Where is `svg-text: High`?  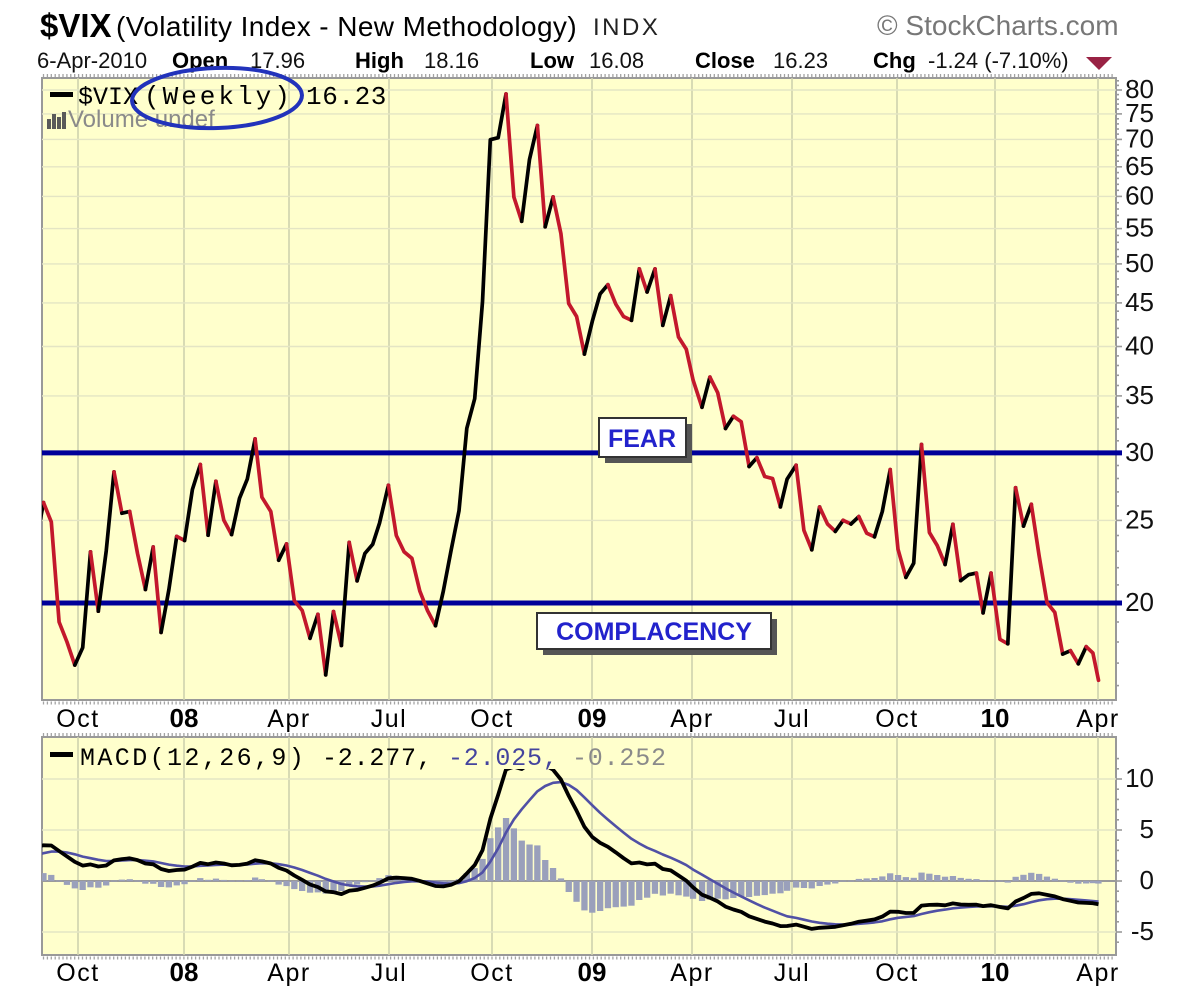
svg-text: High is located at coordinates (379, 60).